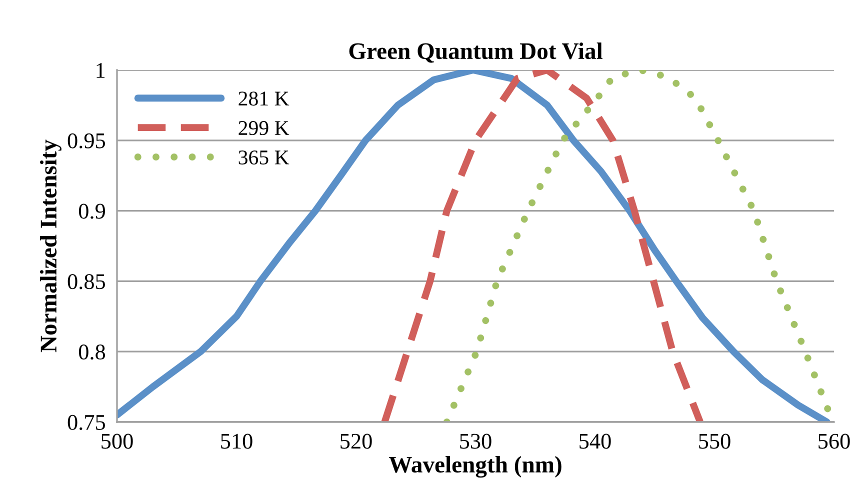  What do you see at coordinates (264, 157) in the screenshot?
I see `legend-label: 365 K` at bounding box center [264, 157].